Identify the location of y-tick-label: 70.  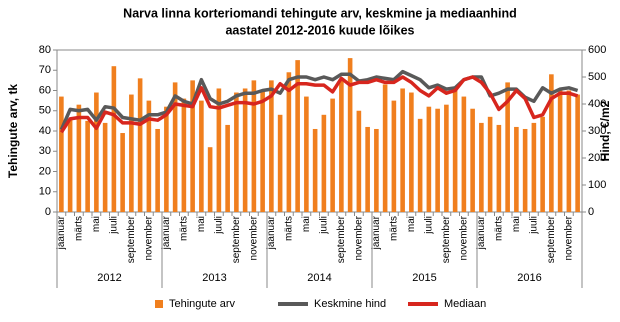
(45, 70).